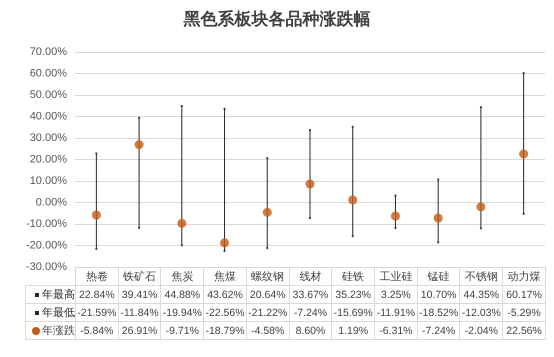 This screenshot has height=357, width=554. What do you see at coordinates (139, 295) in the screenshot?
I see `data-label: 39.41%` at bounding box center [139, 295].